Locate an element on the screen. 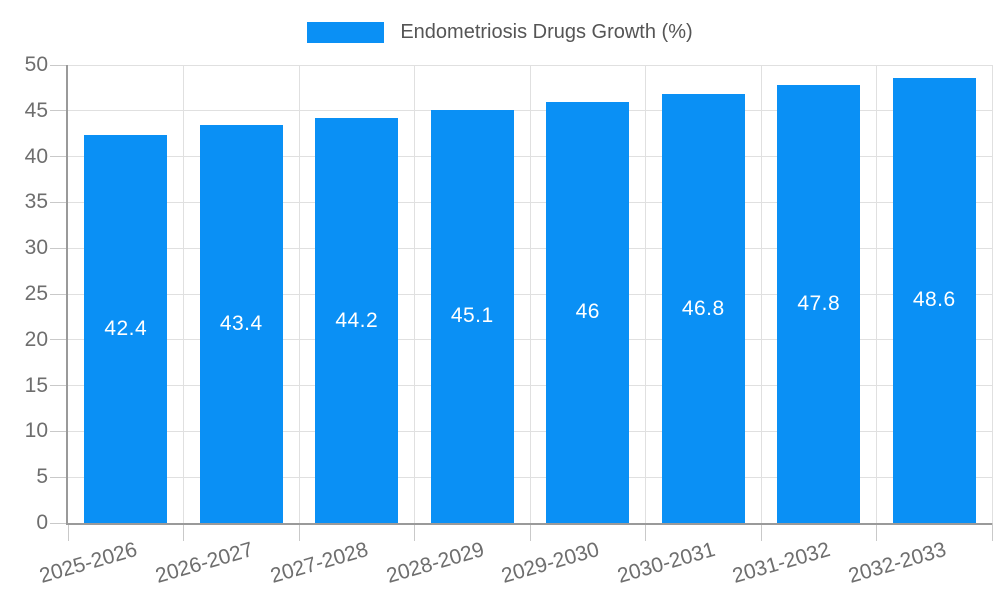 The image size is (1000, 600). y-tick-label: 25 is located at coordinates (36, 293).